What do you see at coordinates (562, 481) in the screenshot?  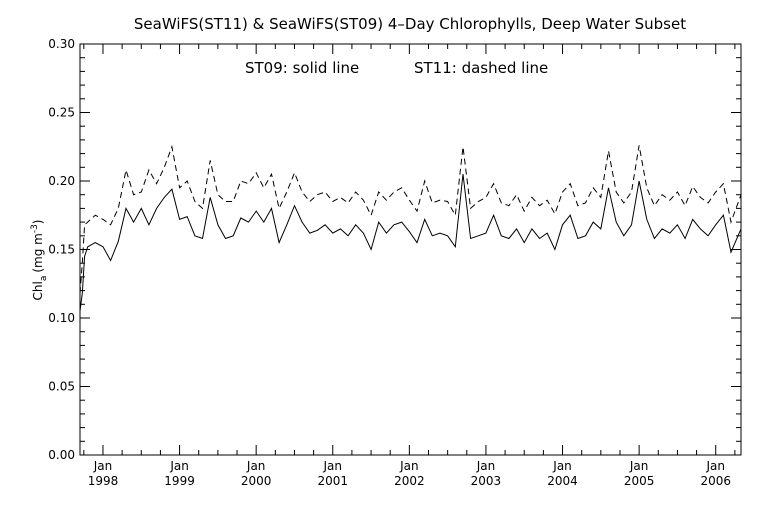 I see `x-tick-year: 2004` at bounding box center [562, 481].